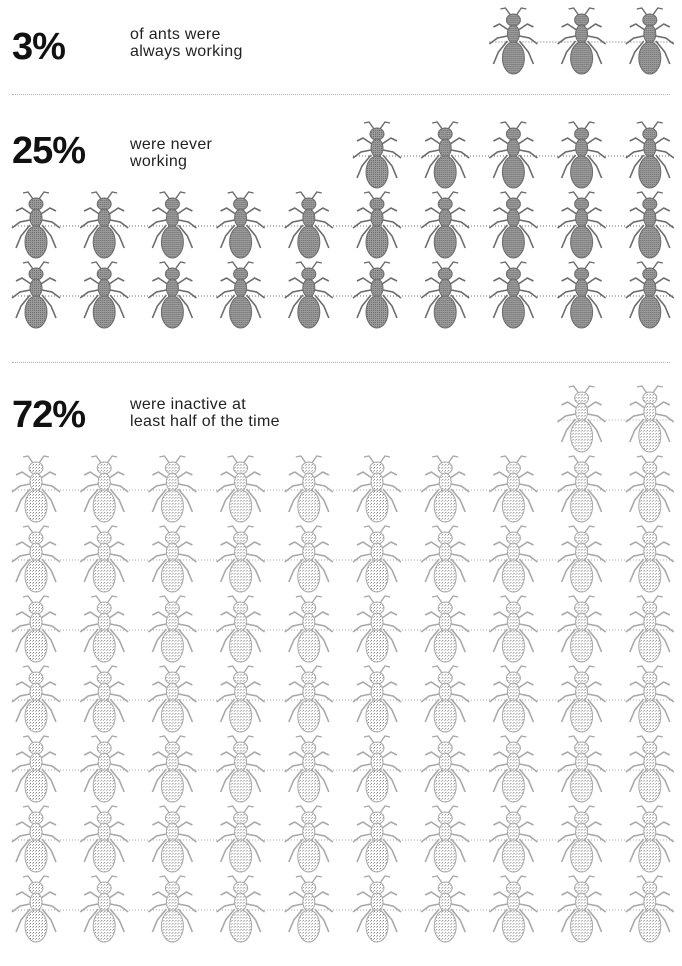  Describe the element at coordinates (171, 144) in the screenshot. I see `stat-label-never-line-1: were never` at that location.